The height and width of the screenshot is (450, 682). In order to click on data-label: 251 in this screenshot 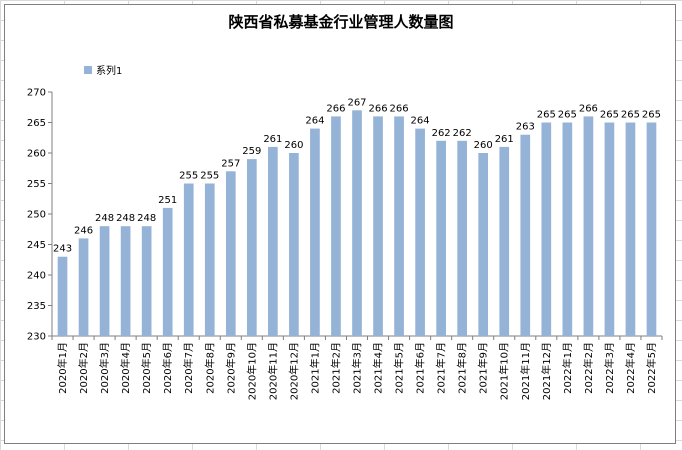, I will do `click(167, 200)`.